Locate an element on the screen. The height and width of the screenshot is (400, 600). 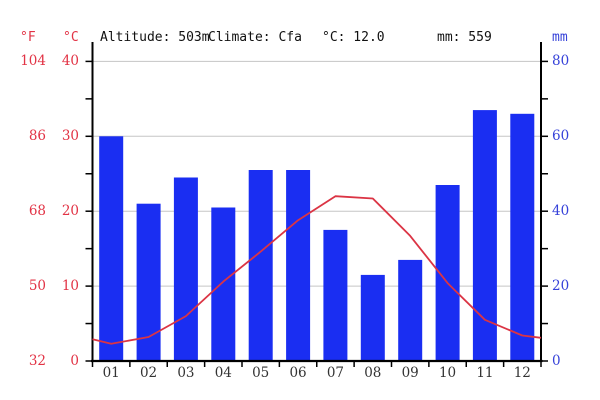
fahrenheit-tick-label: 50 is located at coordinates (37, 286).